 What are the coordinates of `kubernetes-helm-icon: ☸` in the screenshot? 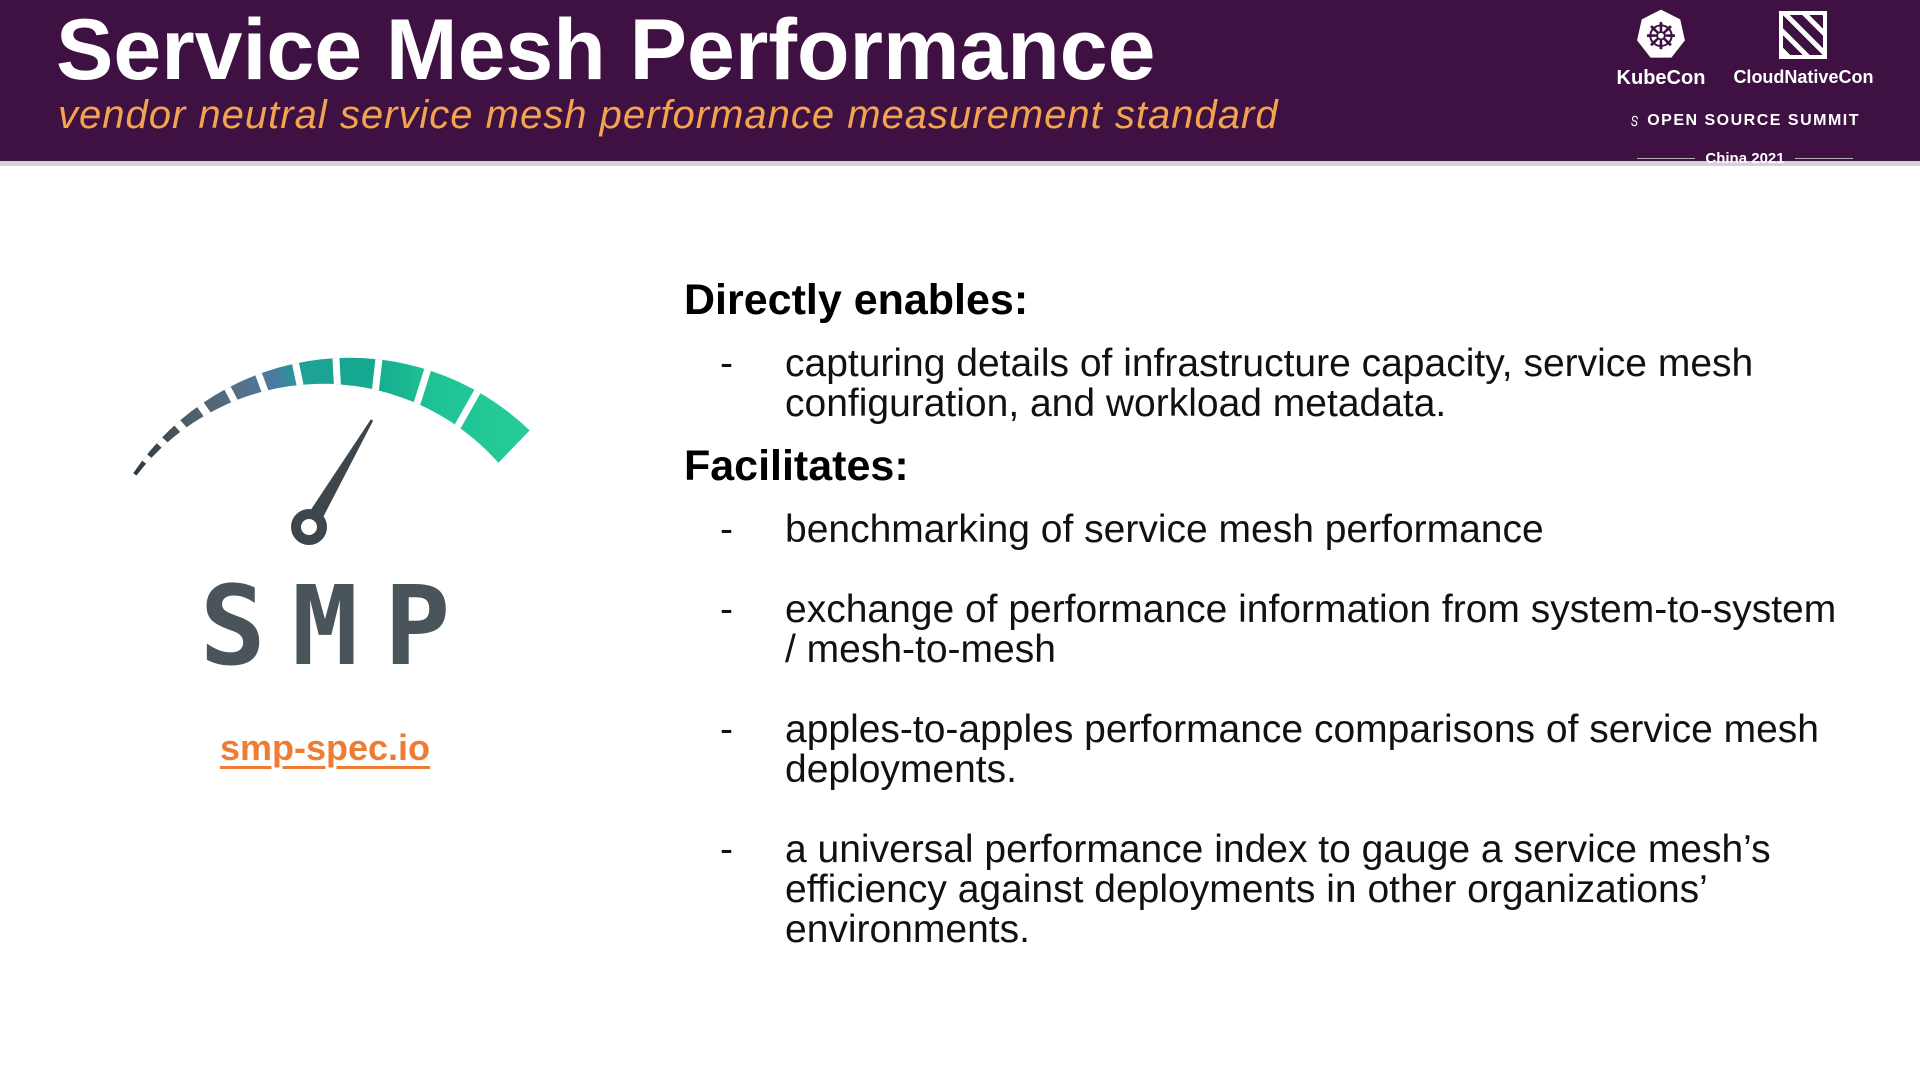 It's located at (1661, 35).